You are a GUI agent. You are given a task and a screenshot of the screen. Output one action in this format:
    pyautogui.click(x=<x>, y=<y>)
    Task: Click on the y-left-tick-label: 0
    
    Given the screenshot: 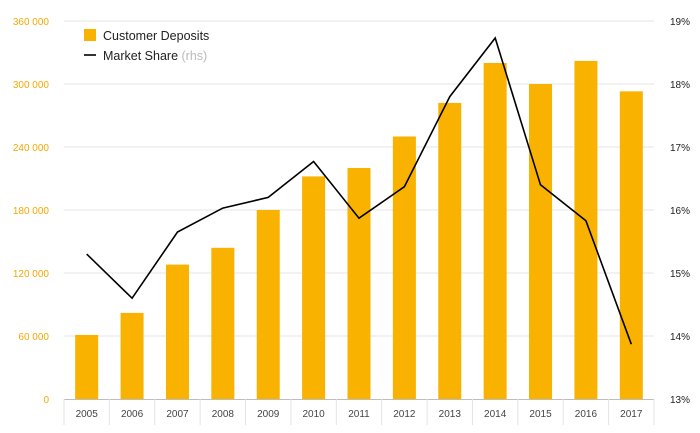 What is the action you would take?
    pyautogui.click(x=46, y=400)
    